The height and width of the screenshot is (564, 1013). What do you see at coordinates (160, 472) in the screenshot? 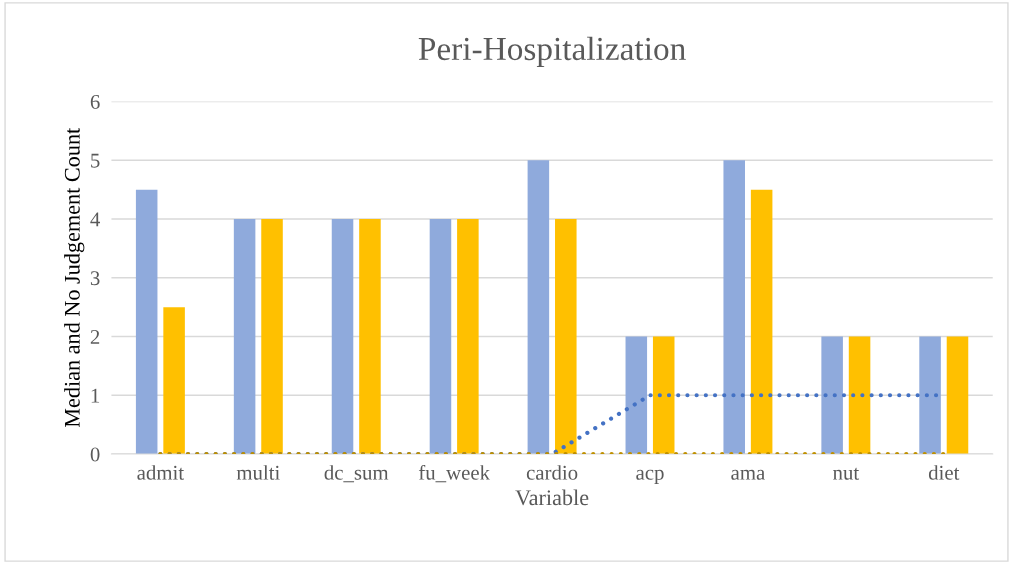
I see `x-tick-label: admit` at bounding box center [160, 472].